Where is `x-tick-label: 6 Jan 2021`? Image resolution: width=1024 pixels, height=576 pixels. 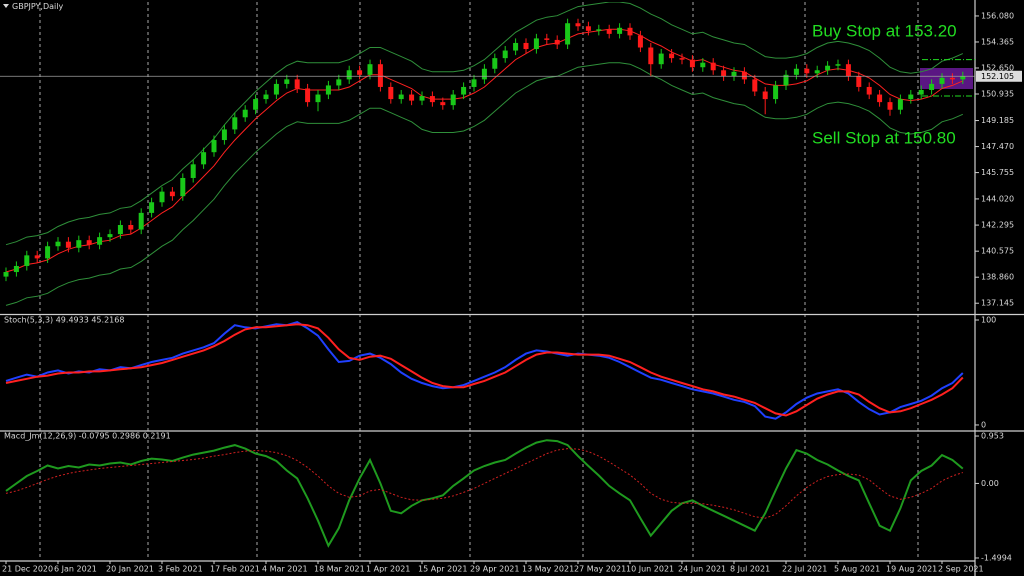
x-tick-label: 6 Jan 2021 is located at coordinates (75, 569).